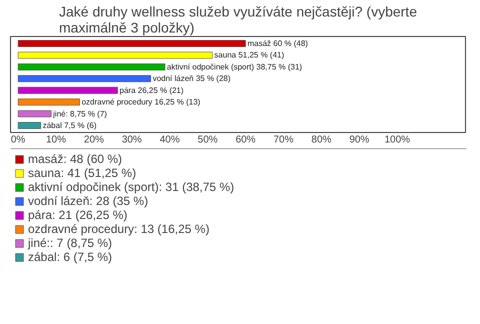 The width and height of the screenshot is (480, 324). I want to click on x-tick-label: 50%, so click(208, 140).